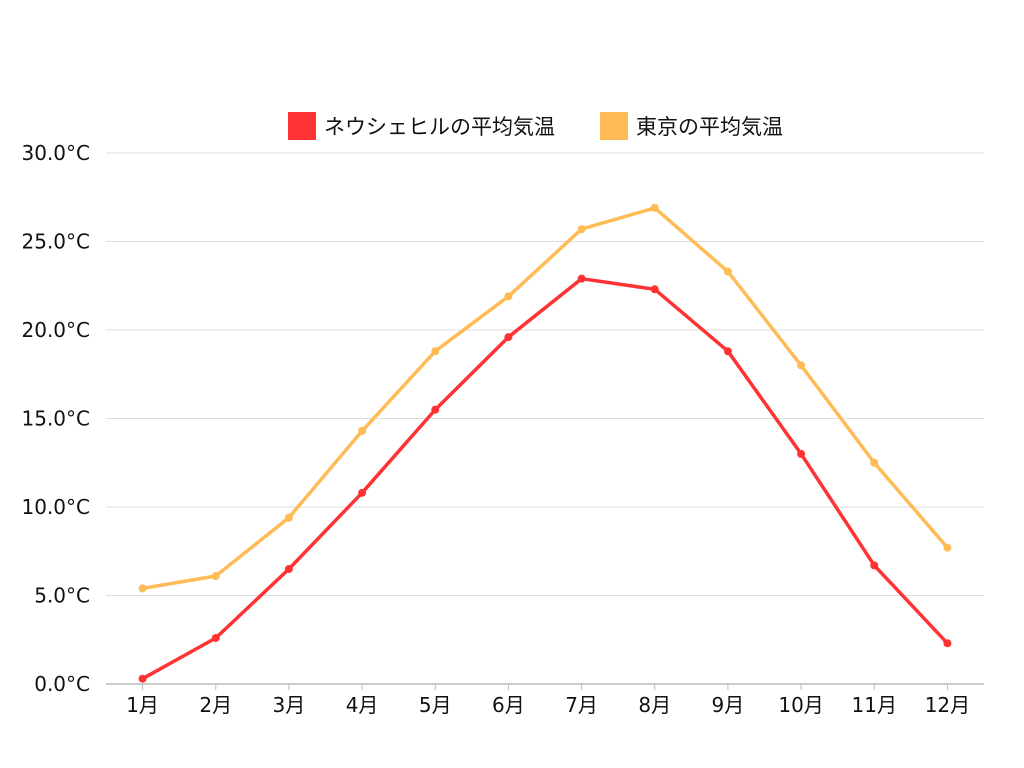 The image size is (1024, 768). What do you see at coordinates (545, 700) in the screenshot?
I see `x-axis: 1月 2月 3月 4月 5月 6月 7月 8月 9月 10月 11月 12月` at bounding box center [545, 700].